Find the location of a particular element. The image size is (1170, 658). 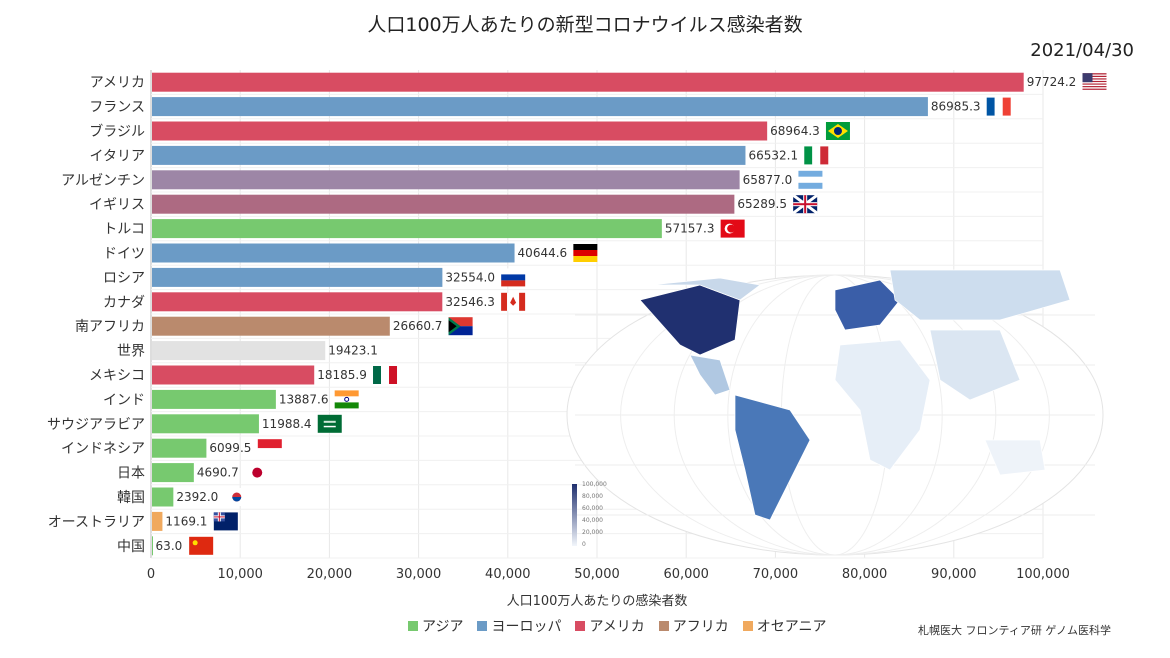

value-label: 11988.4 is located at coordinates (287, 424).